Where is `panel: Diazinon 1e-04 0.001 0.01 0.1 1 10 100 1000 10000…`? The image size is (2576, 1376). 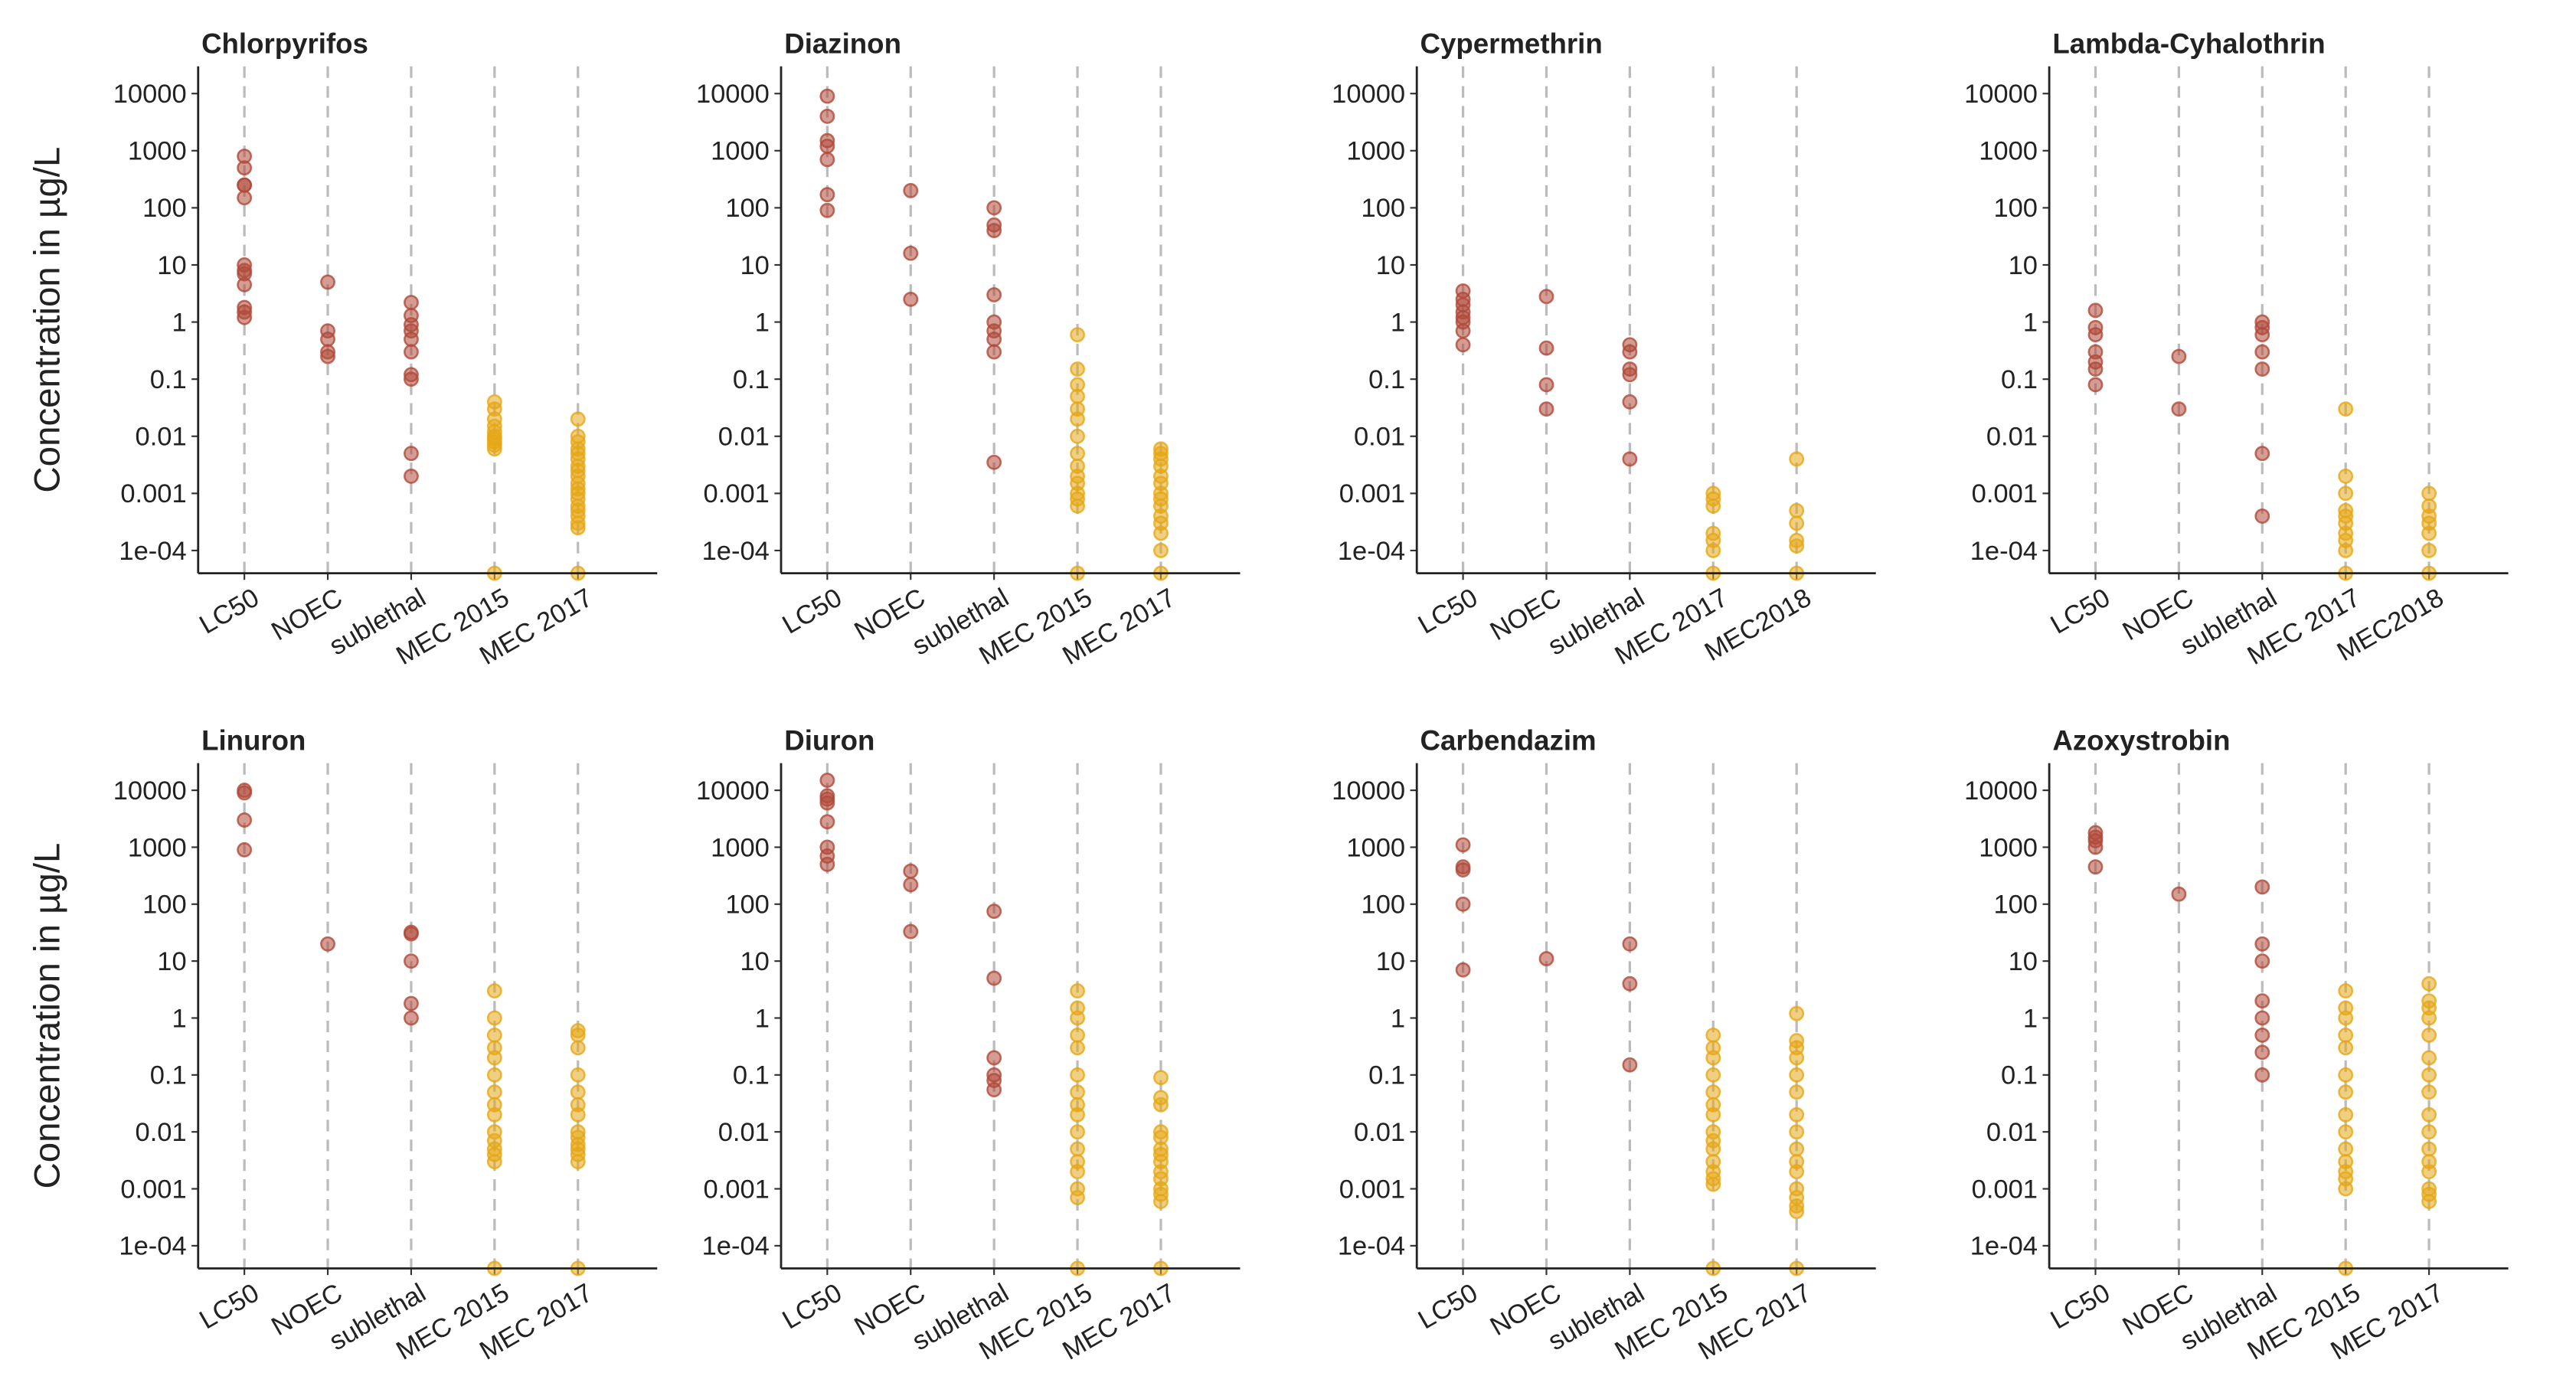
panel: Diazinon 1e-04 0.001 0.01 0.1 1 10 100 1000 10000… is located at coordinates (969, 349).